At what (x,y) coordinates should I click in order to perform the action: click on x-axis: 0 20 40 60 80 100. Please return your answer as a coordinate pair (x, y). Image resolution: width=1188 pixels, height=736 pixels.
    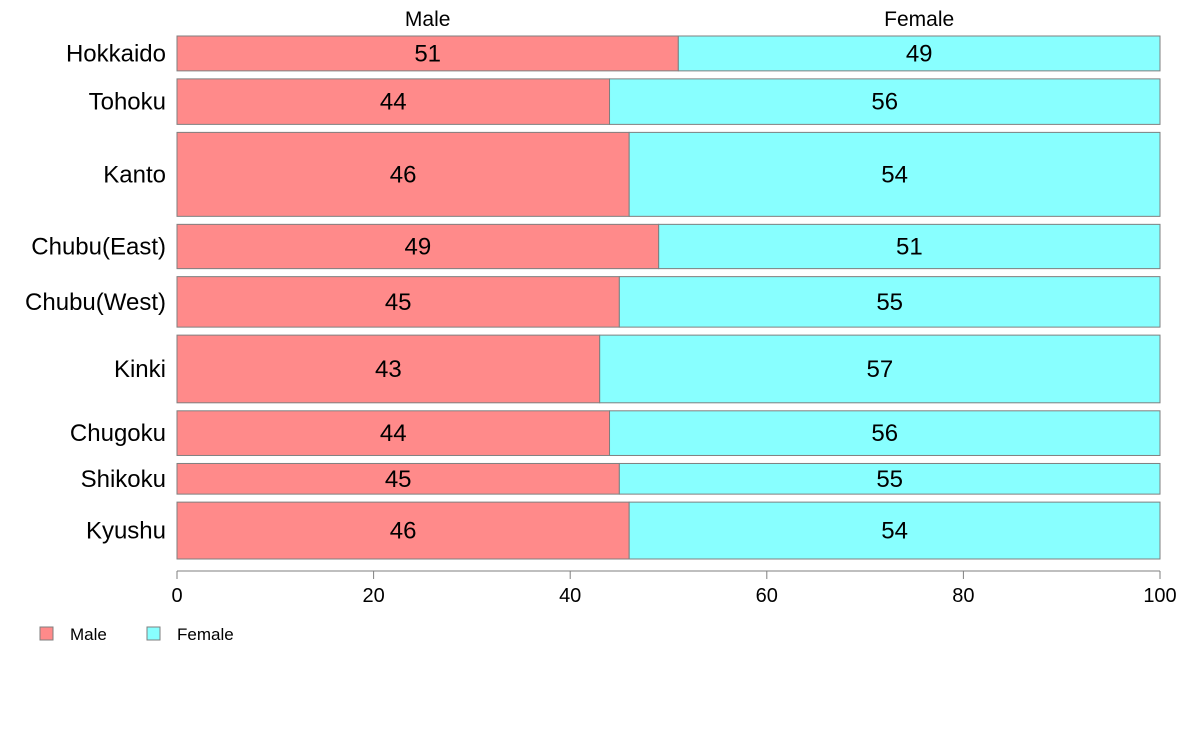
    Looking at the image, I should click on (674, 588).